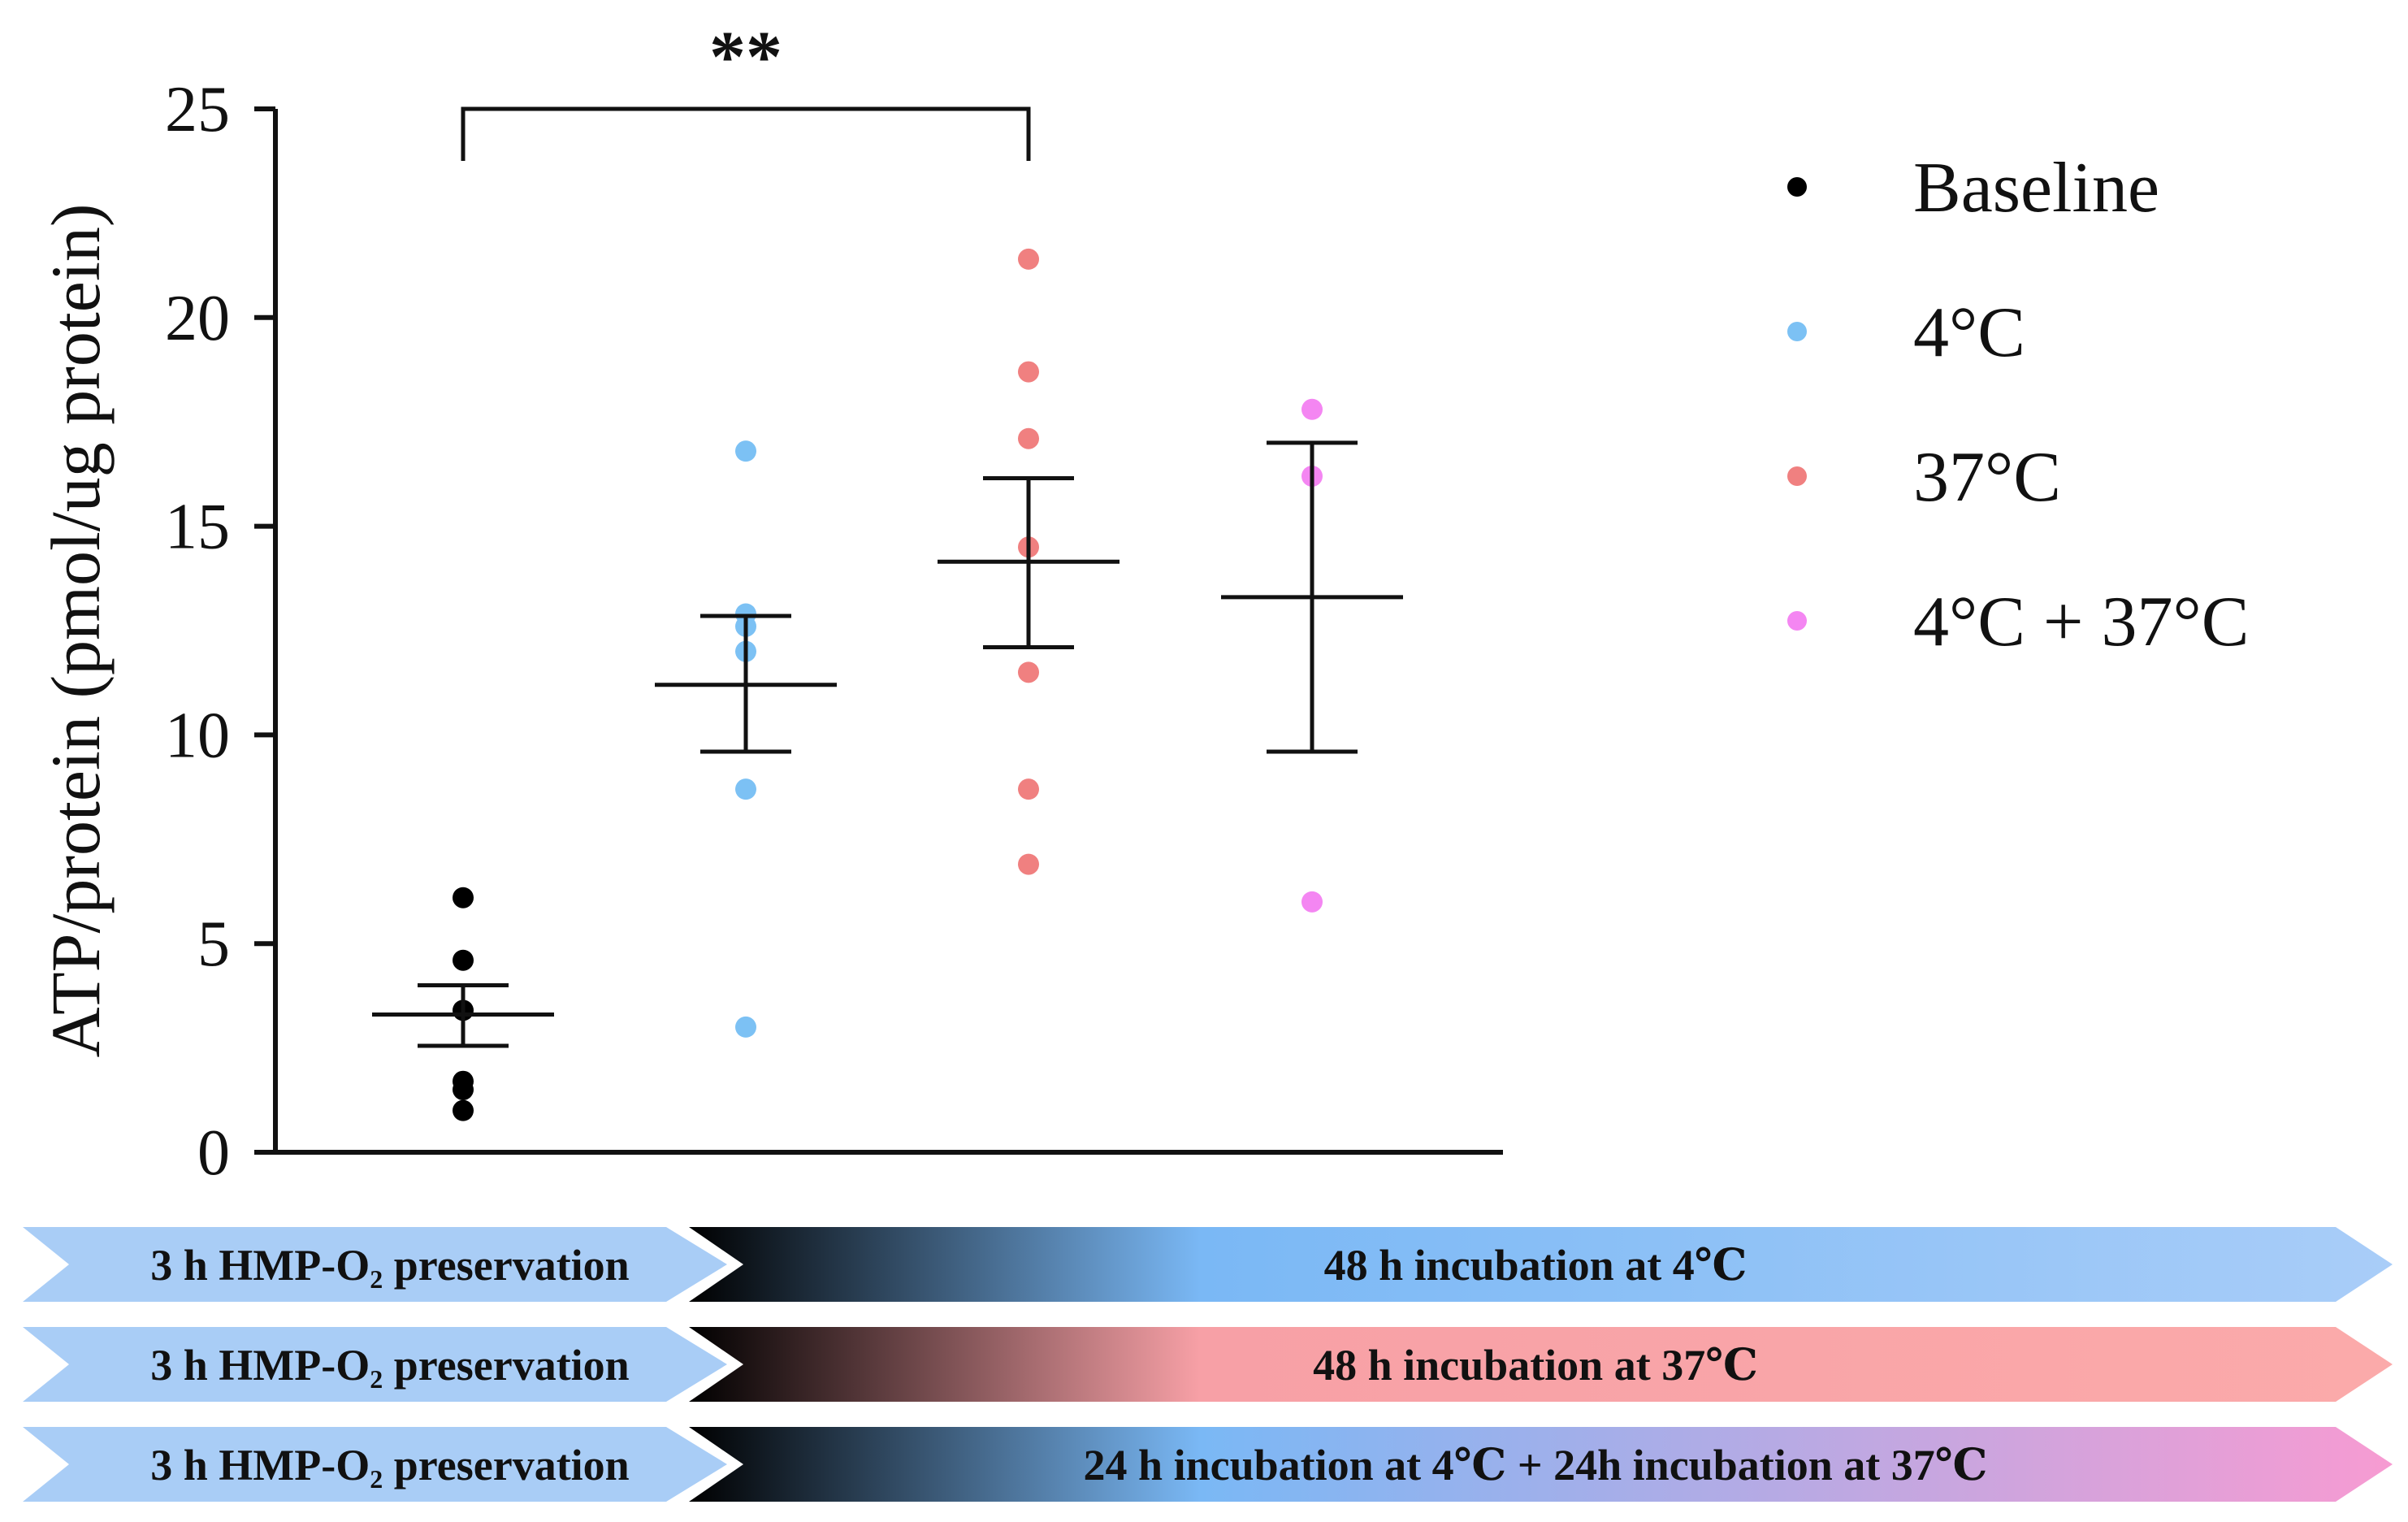 The width and height of the screenshot is (2408, 1522). Describe the element at coordinates (220, 631) in the screenshot. I see `y-axis-ticks: 0 5 10 15 20 25` at that location.